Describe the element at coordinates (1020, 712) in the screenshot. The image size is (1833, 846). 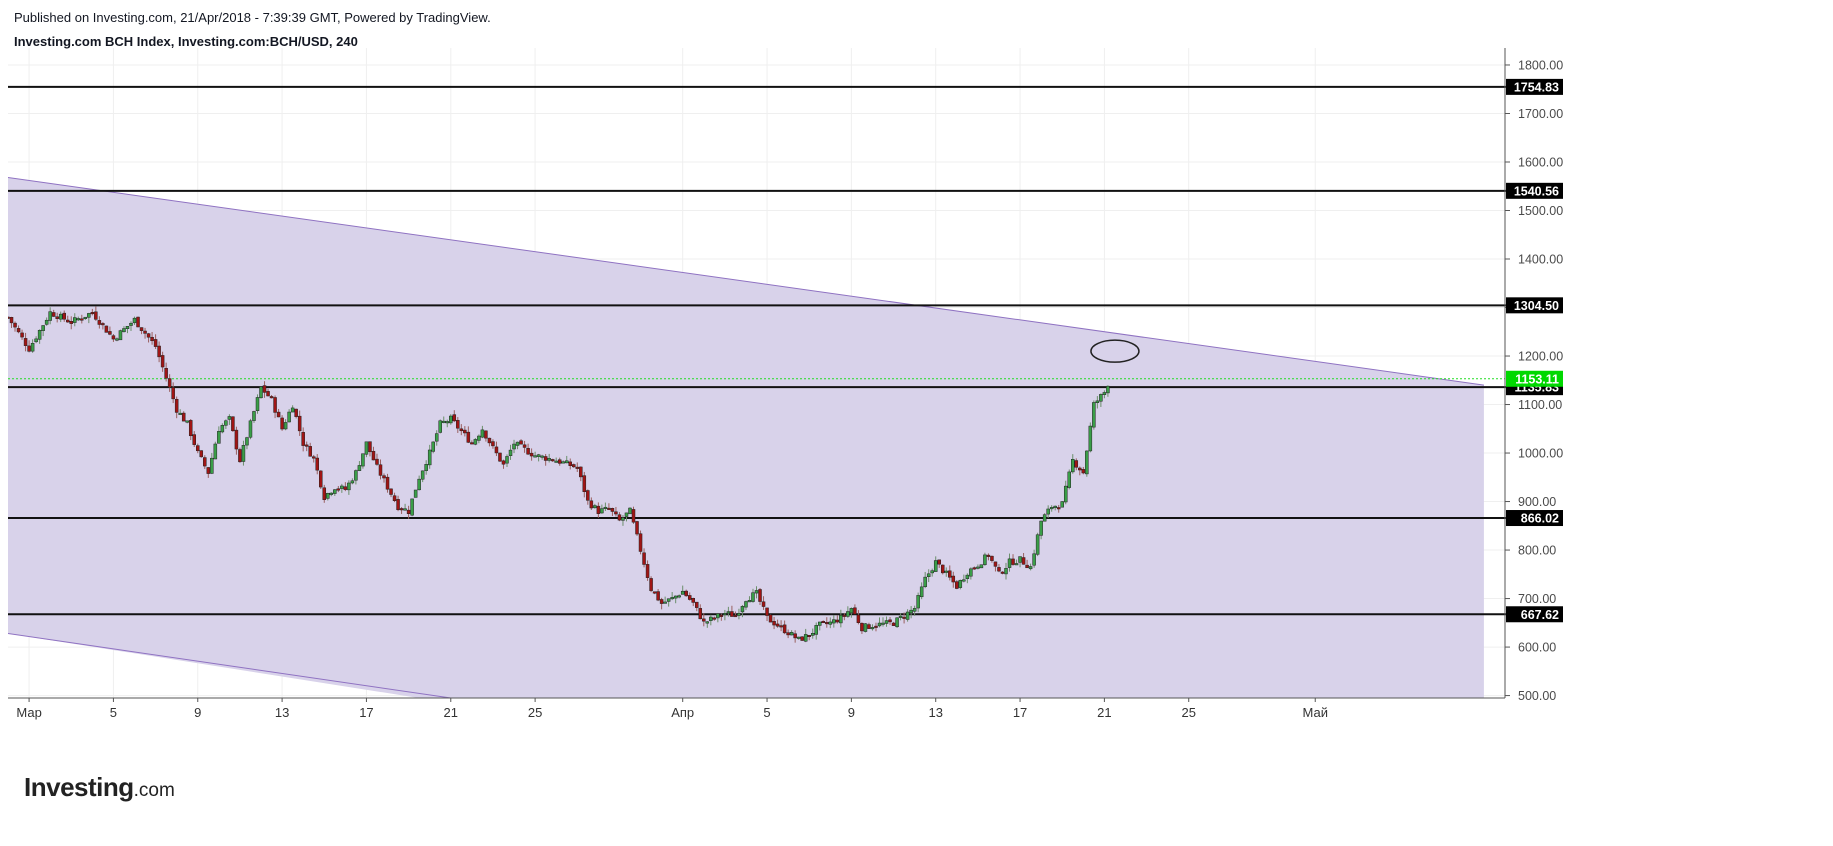
I see `x-tick-label: 17` at that location.